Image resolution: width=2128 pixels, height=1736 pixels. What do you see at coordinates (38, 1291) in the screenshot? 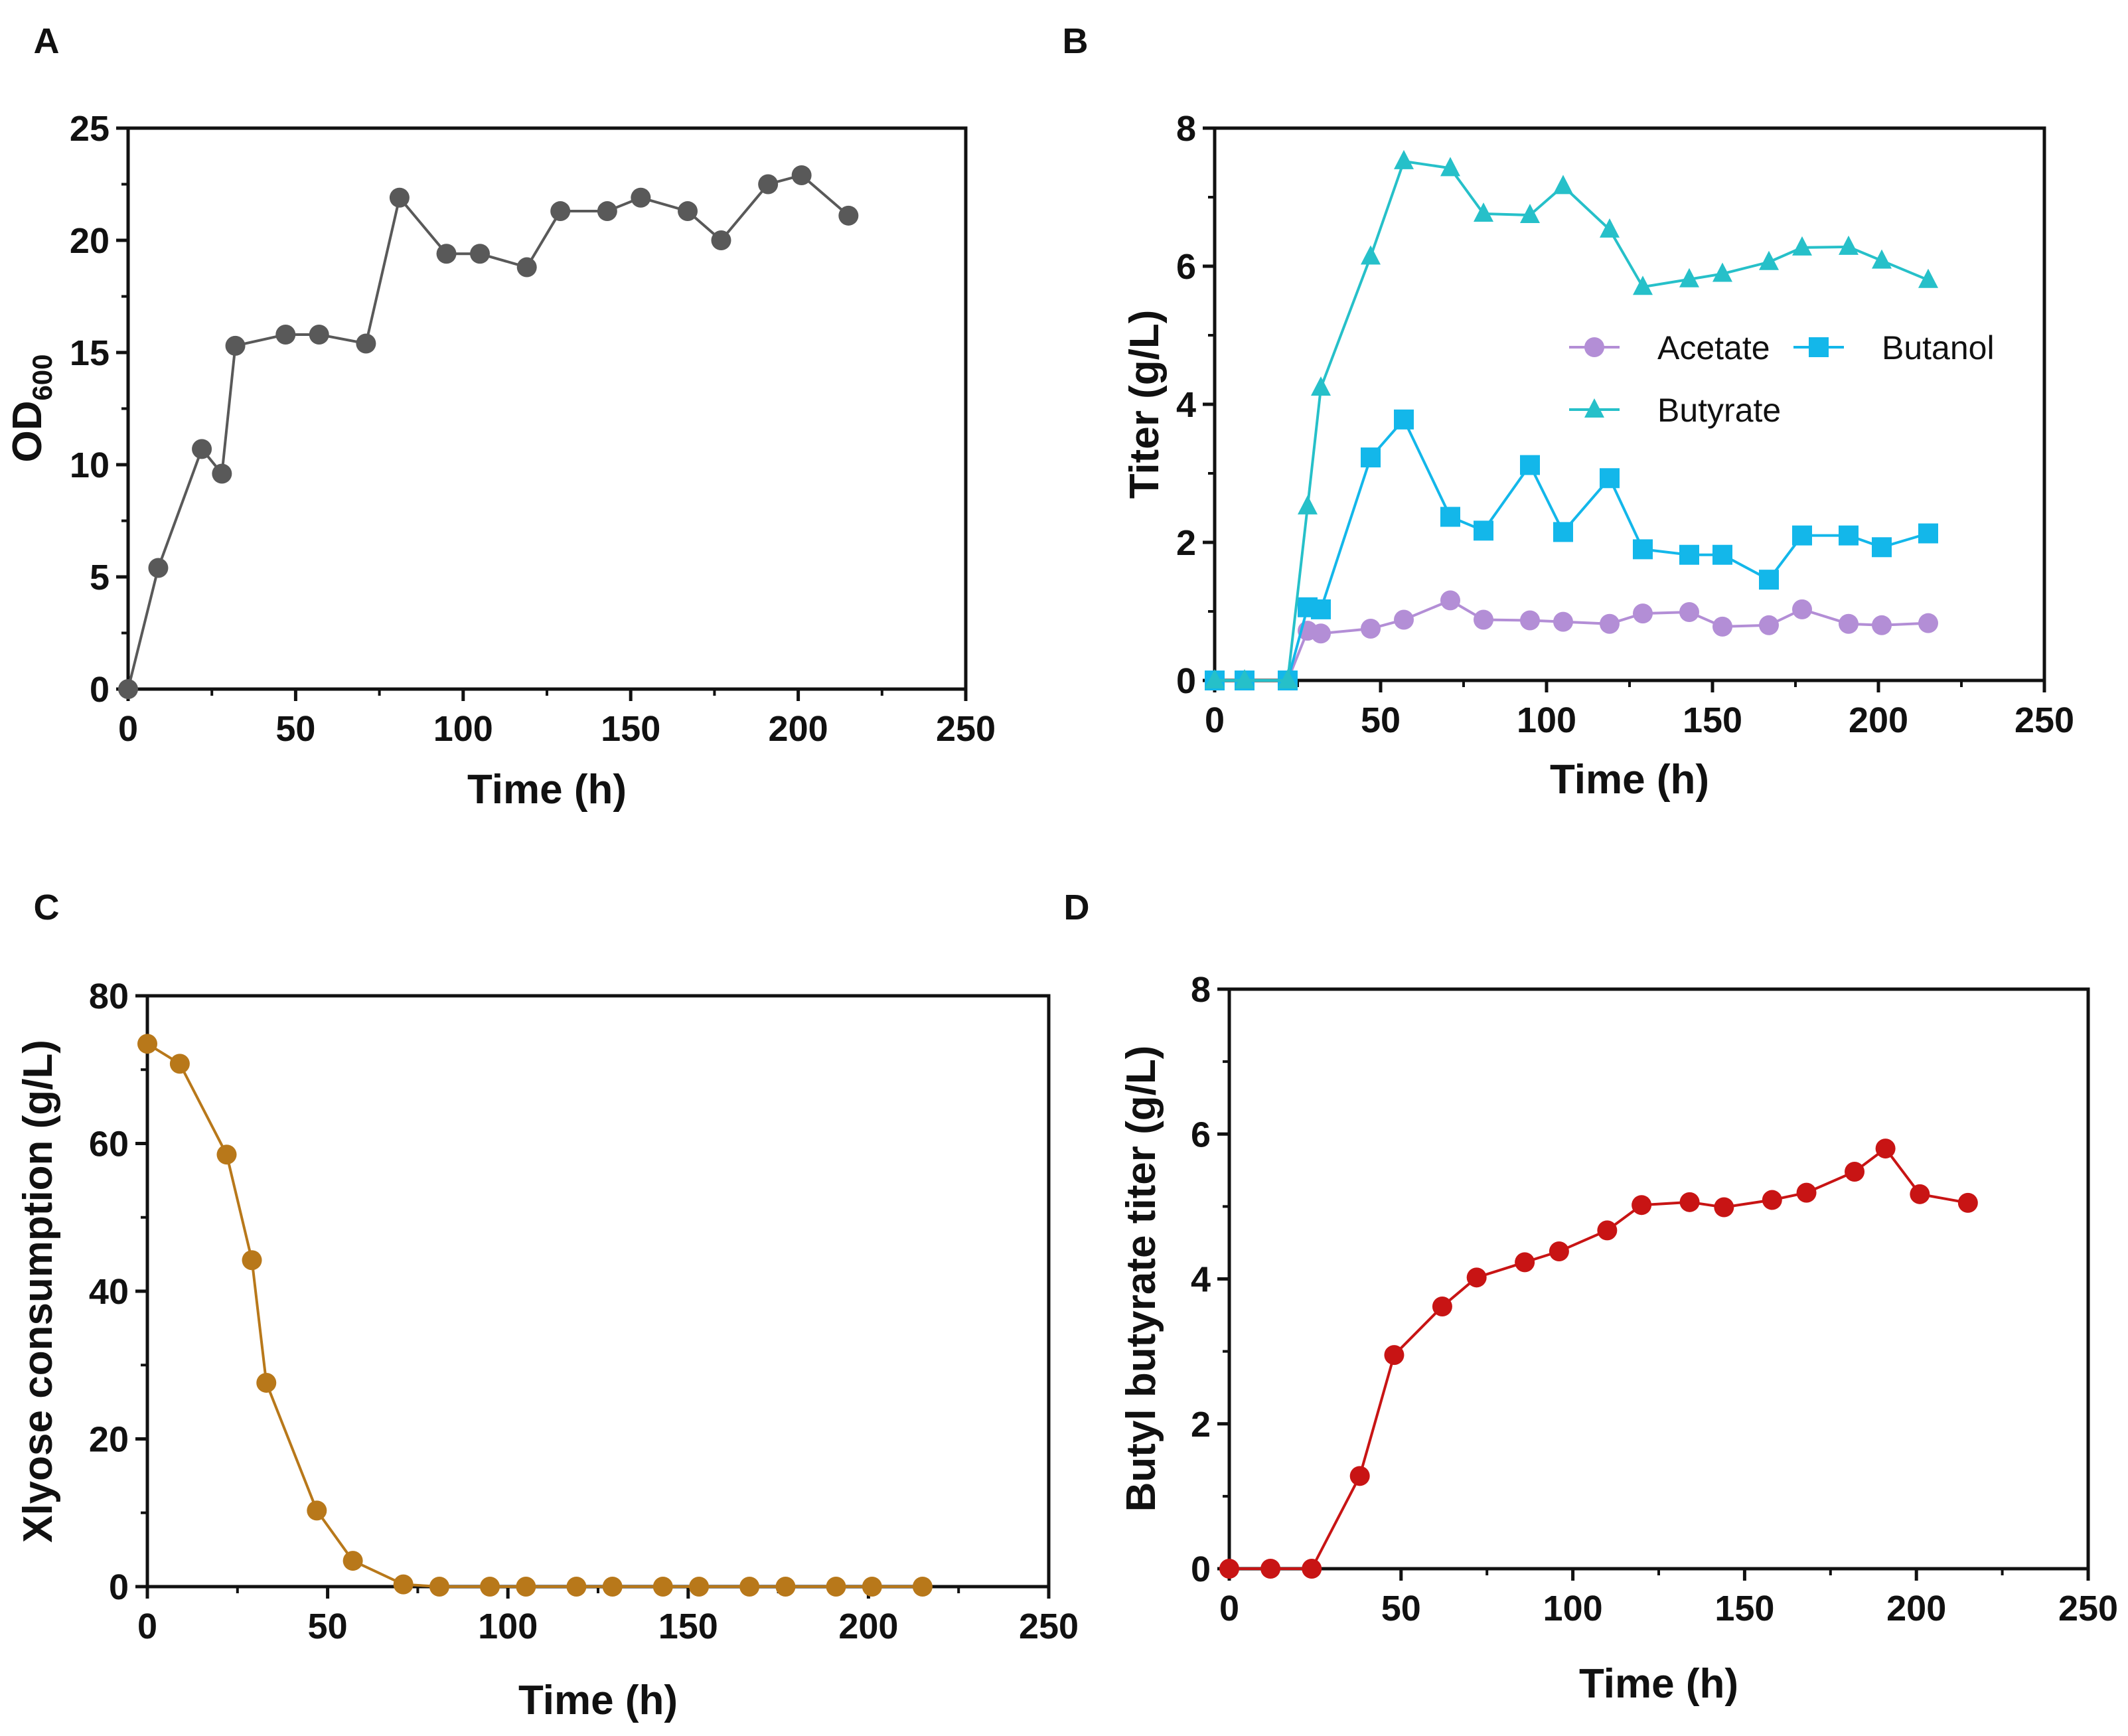
I see `y-axis-title: Xlyose consumption (g/L)` at bounding box center [38, 1291].